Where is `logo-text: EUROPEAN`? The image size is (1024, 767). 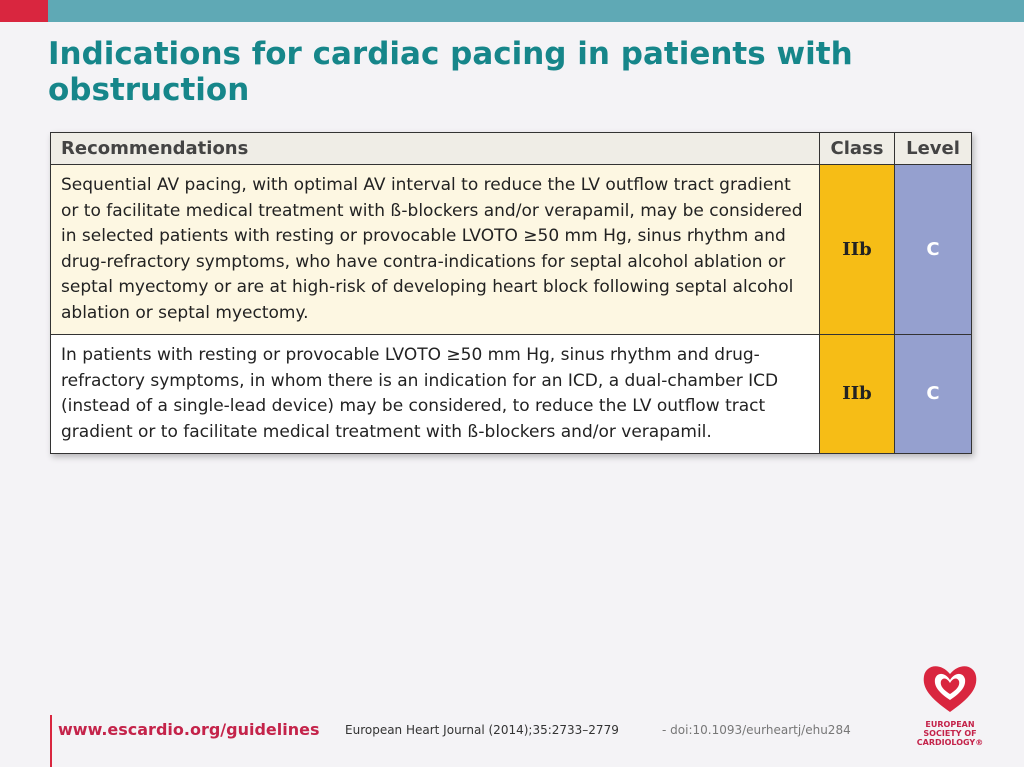 logo-text: EUROPEAN is located at coordinates (950, 724).